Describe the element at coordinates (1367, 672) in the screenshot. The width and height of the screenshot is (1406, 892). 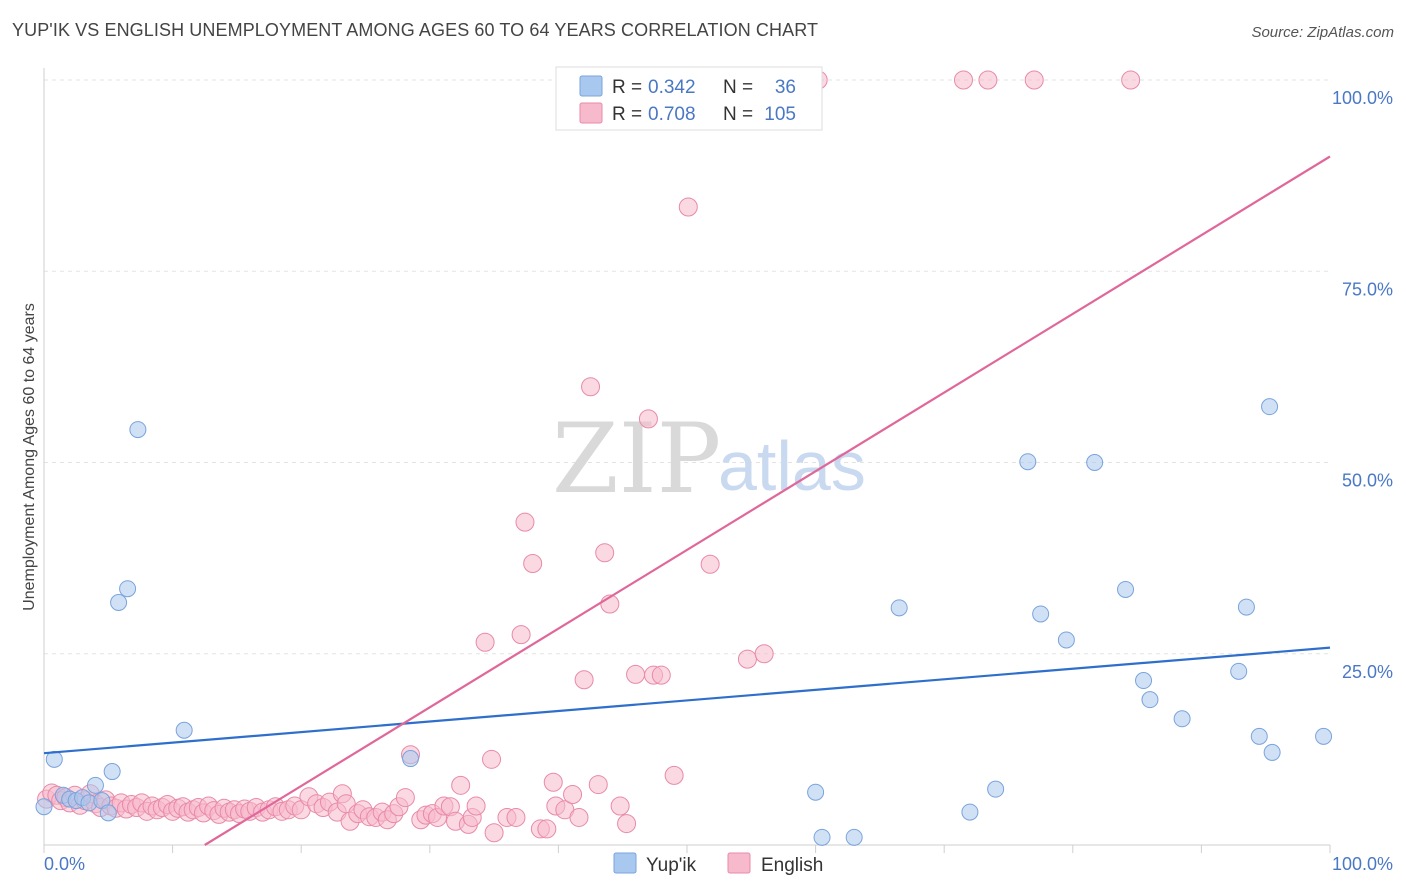
I see `y-tick-label-0: 25.0%` at that location.